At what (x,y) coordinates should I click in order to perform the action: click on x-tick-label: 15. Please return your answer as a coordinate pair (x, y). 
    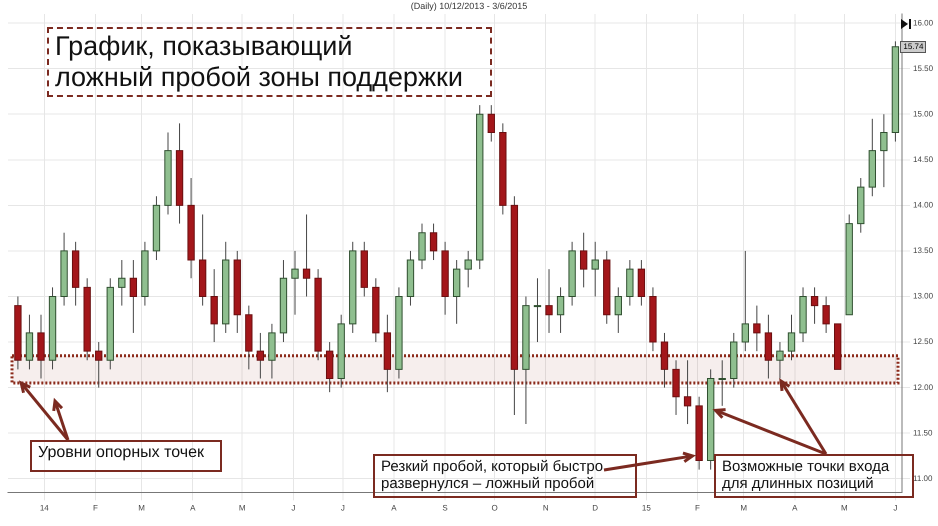
    Looking at the image, I should click on (647, 507).